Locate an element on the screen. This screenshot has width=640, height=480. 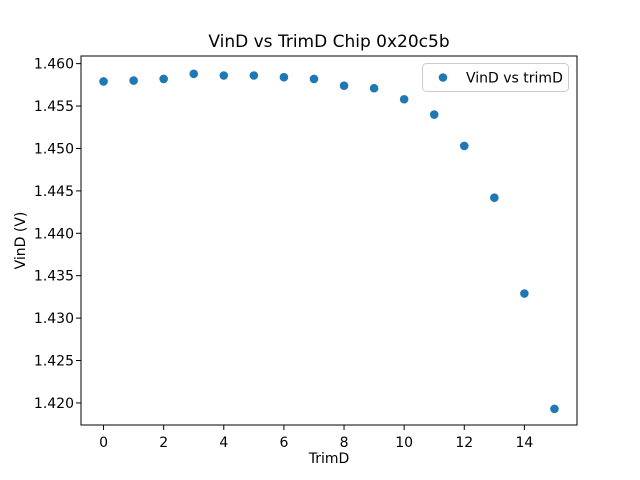
x-tick-label: 0 is located at coordinates (103, 443).